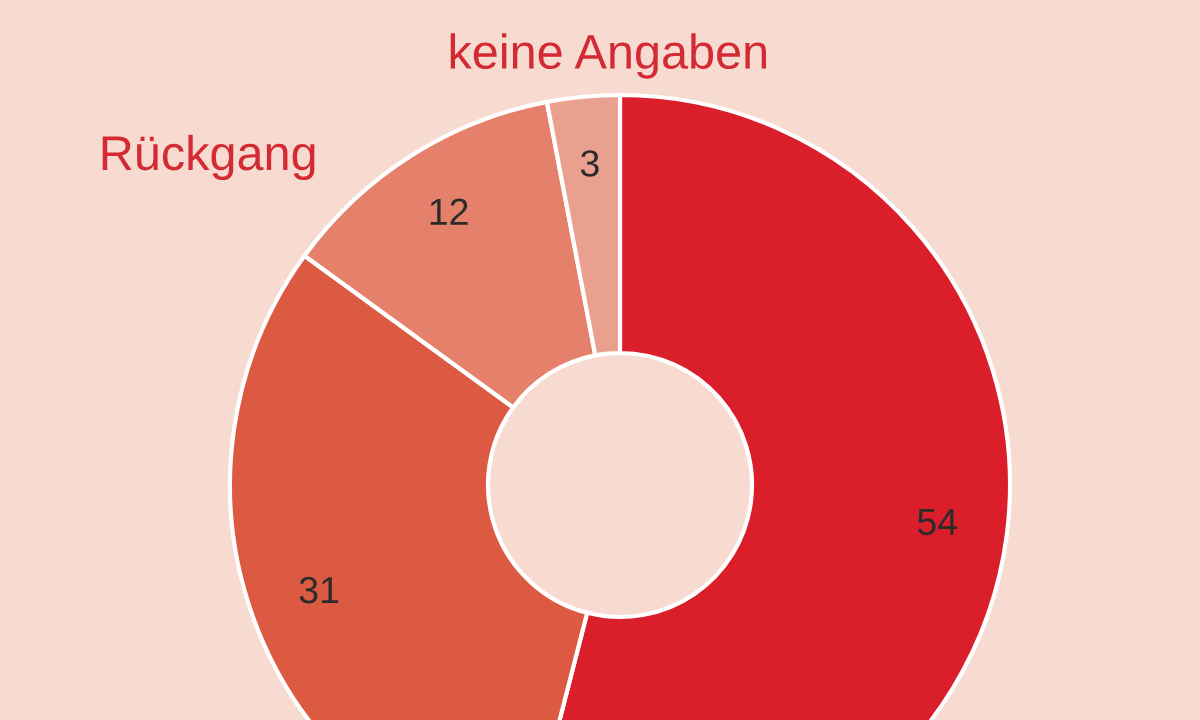  Describe the element at coordinates (937, 522) in the screenshot. I see `data-label: 54` at that location.